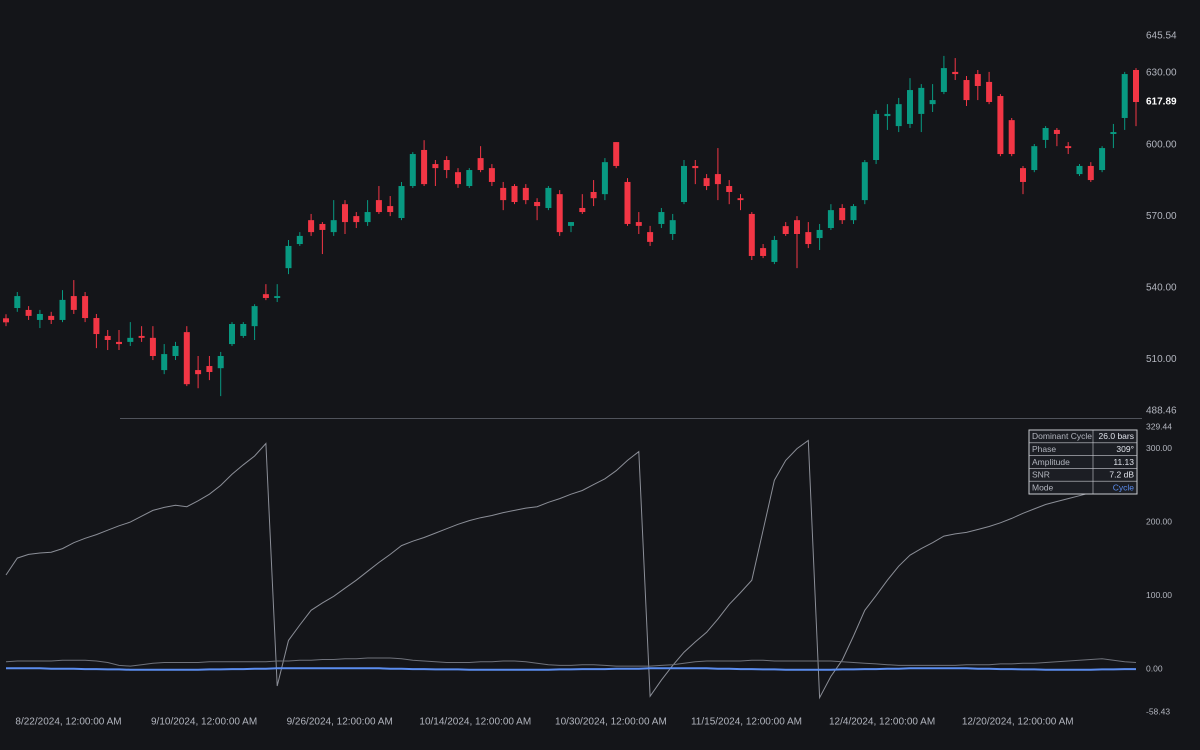  What do you see at coordinates (204, 722) in the screenshot?
I see `x-tick-label: 9/10/2024, 12:00:00 AM` at bounding box center [204, 722].